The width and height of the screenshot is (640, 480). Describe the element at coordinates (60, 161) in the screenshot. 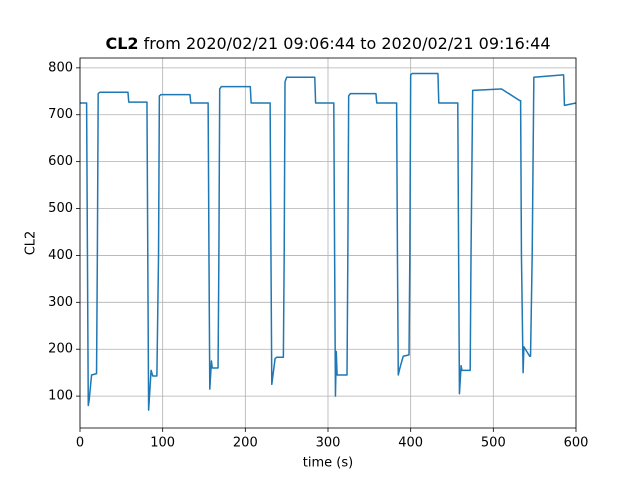

I see `y-tick-label: 600` at that location.